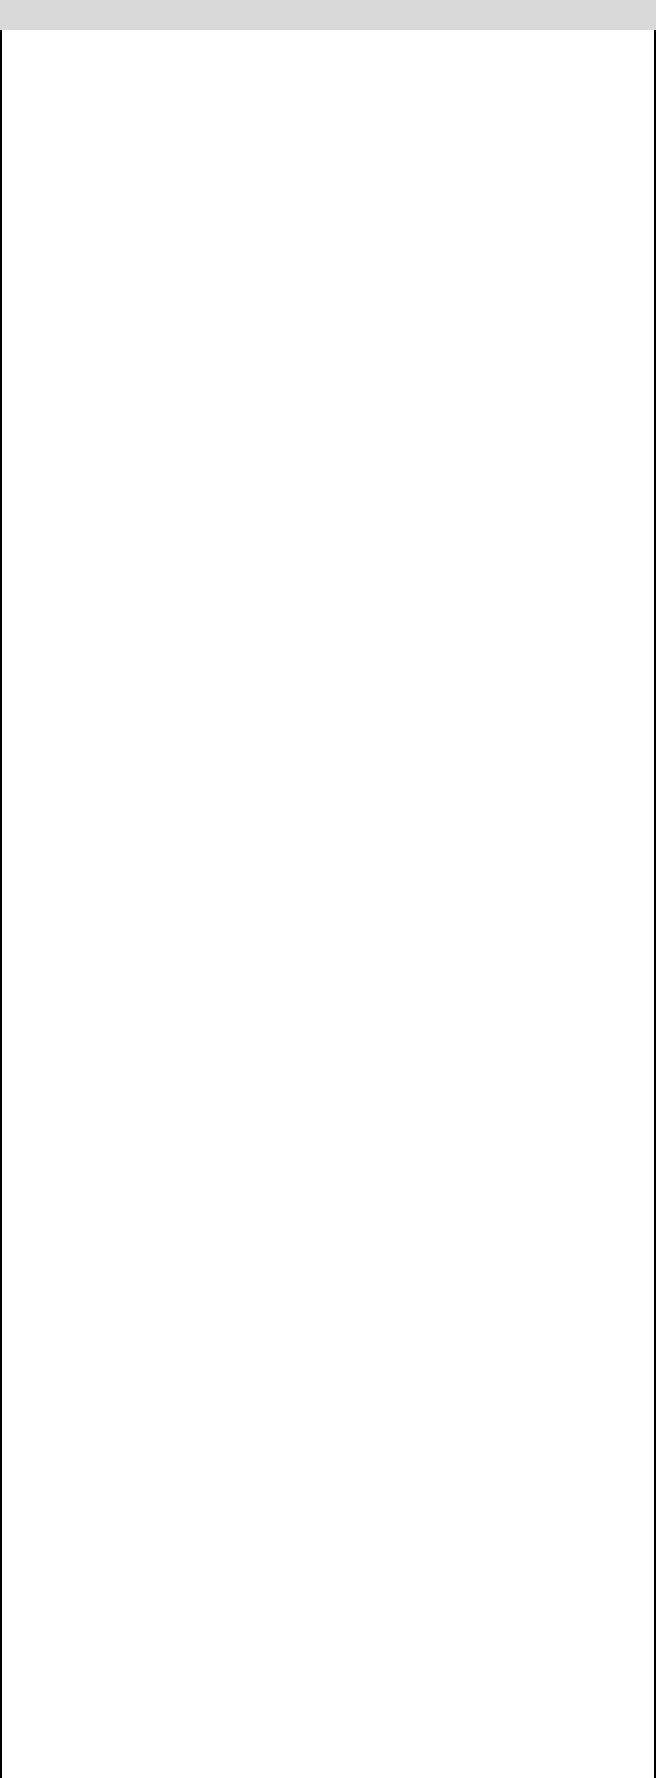 The width and height of the screenshot is (656, 1778). Describe the element at coordinates (328, 15) in the screenshot. I see `event-header` at that location.